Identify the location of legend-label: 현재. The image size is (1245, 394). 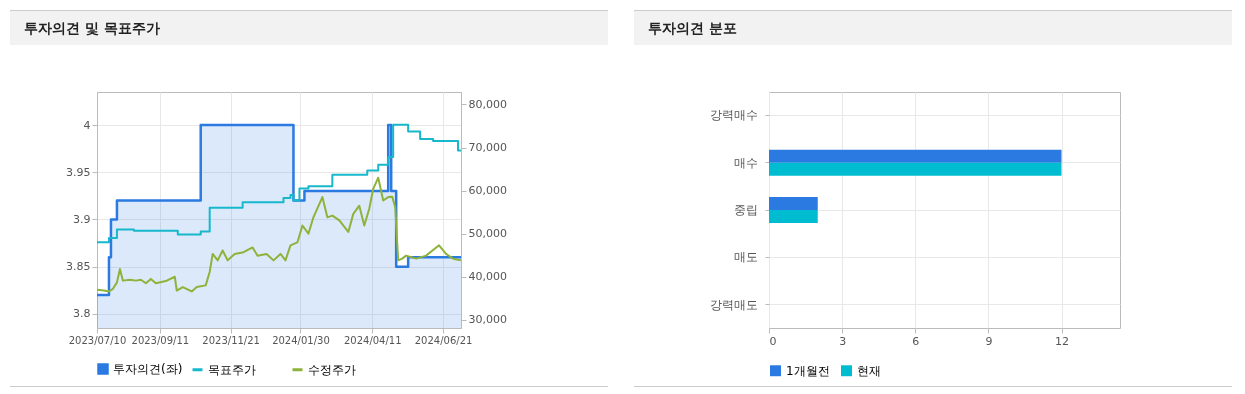
(869, 370).